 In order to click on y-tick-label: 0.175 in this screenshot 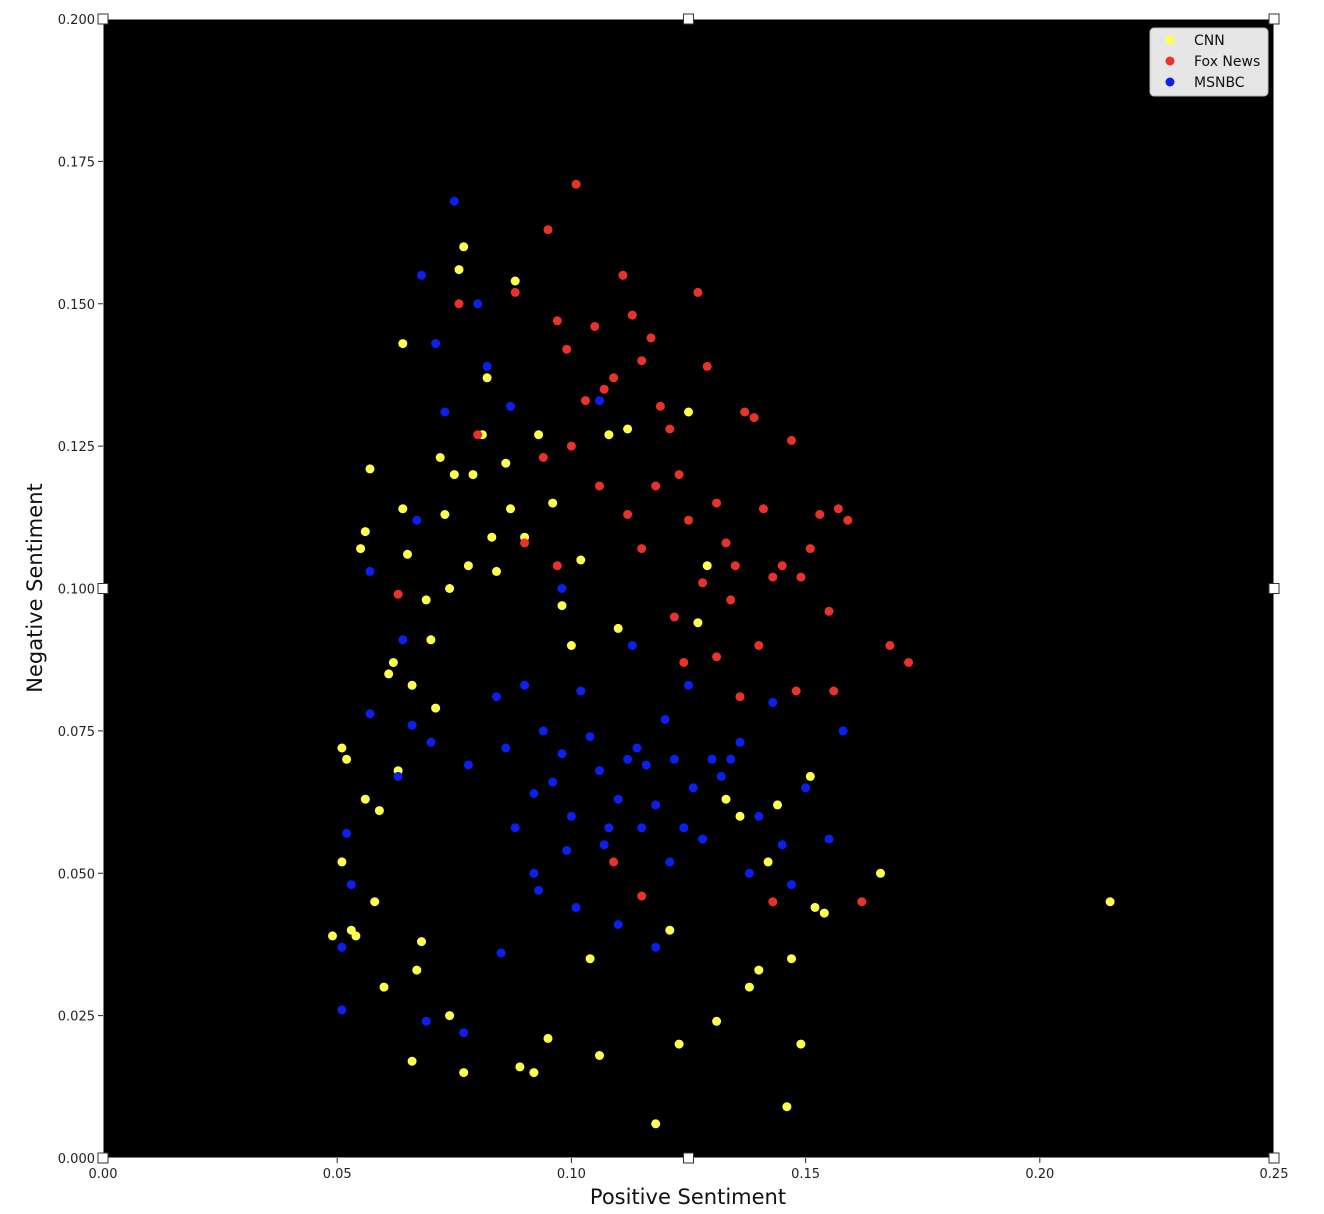, I will do `click(76, 162)`.